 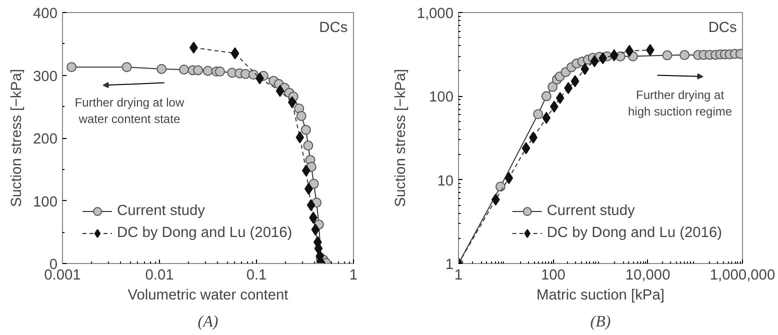 I want to click on y-tick-label: 400, so click(x=45, y=14).